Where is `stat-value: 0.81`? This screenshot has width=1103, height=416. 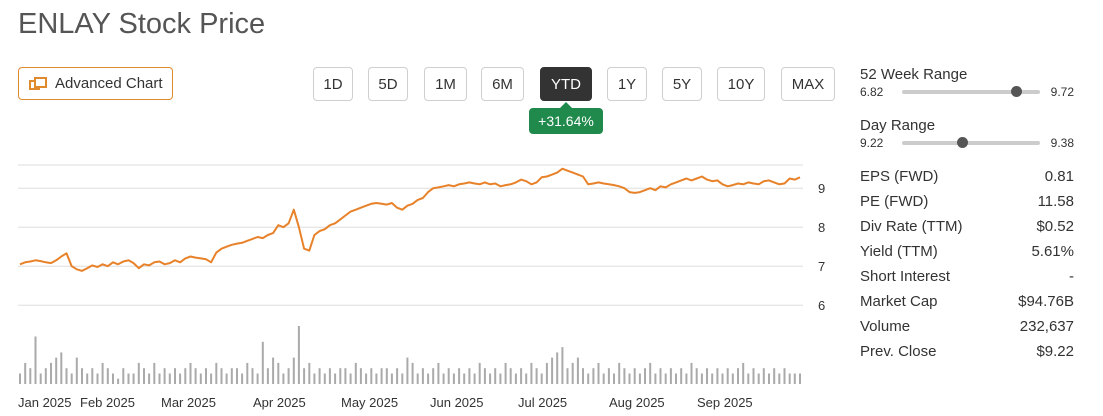
stat-value: 0.81 is located at coordinates (1059, 176).